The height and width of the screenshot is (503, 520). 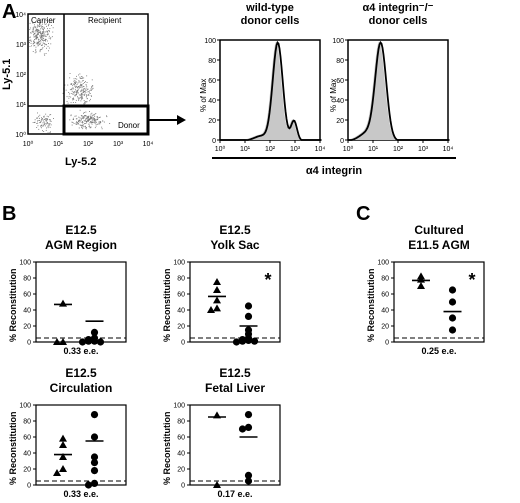 What do you see at coordinates (398, 149) in the screenshot?
I see `histogram-x-tick-label: 10²` at bounding box center [398, 149].